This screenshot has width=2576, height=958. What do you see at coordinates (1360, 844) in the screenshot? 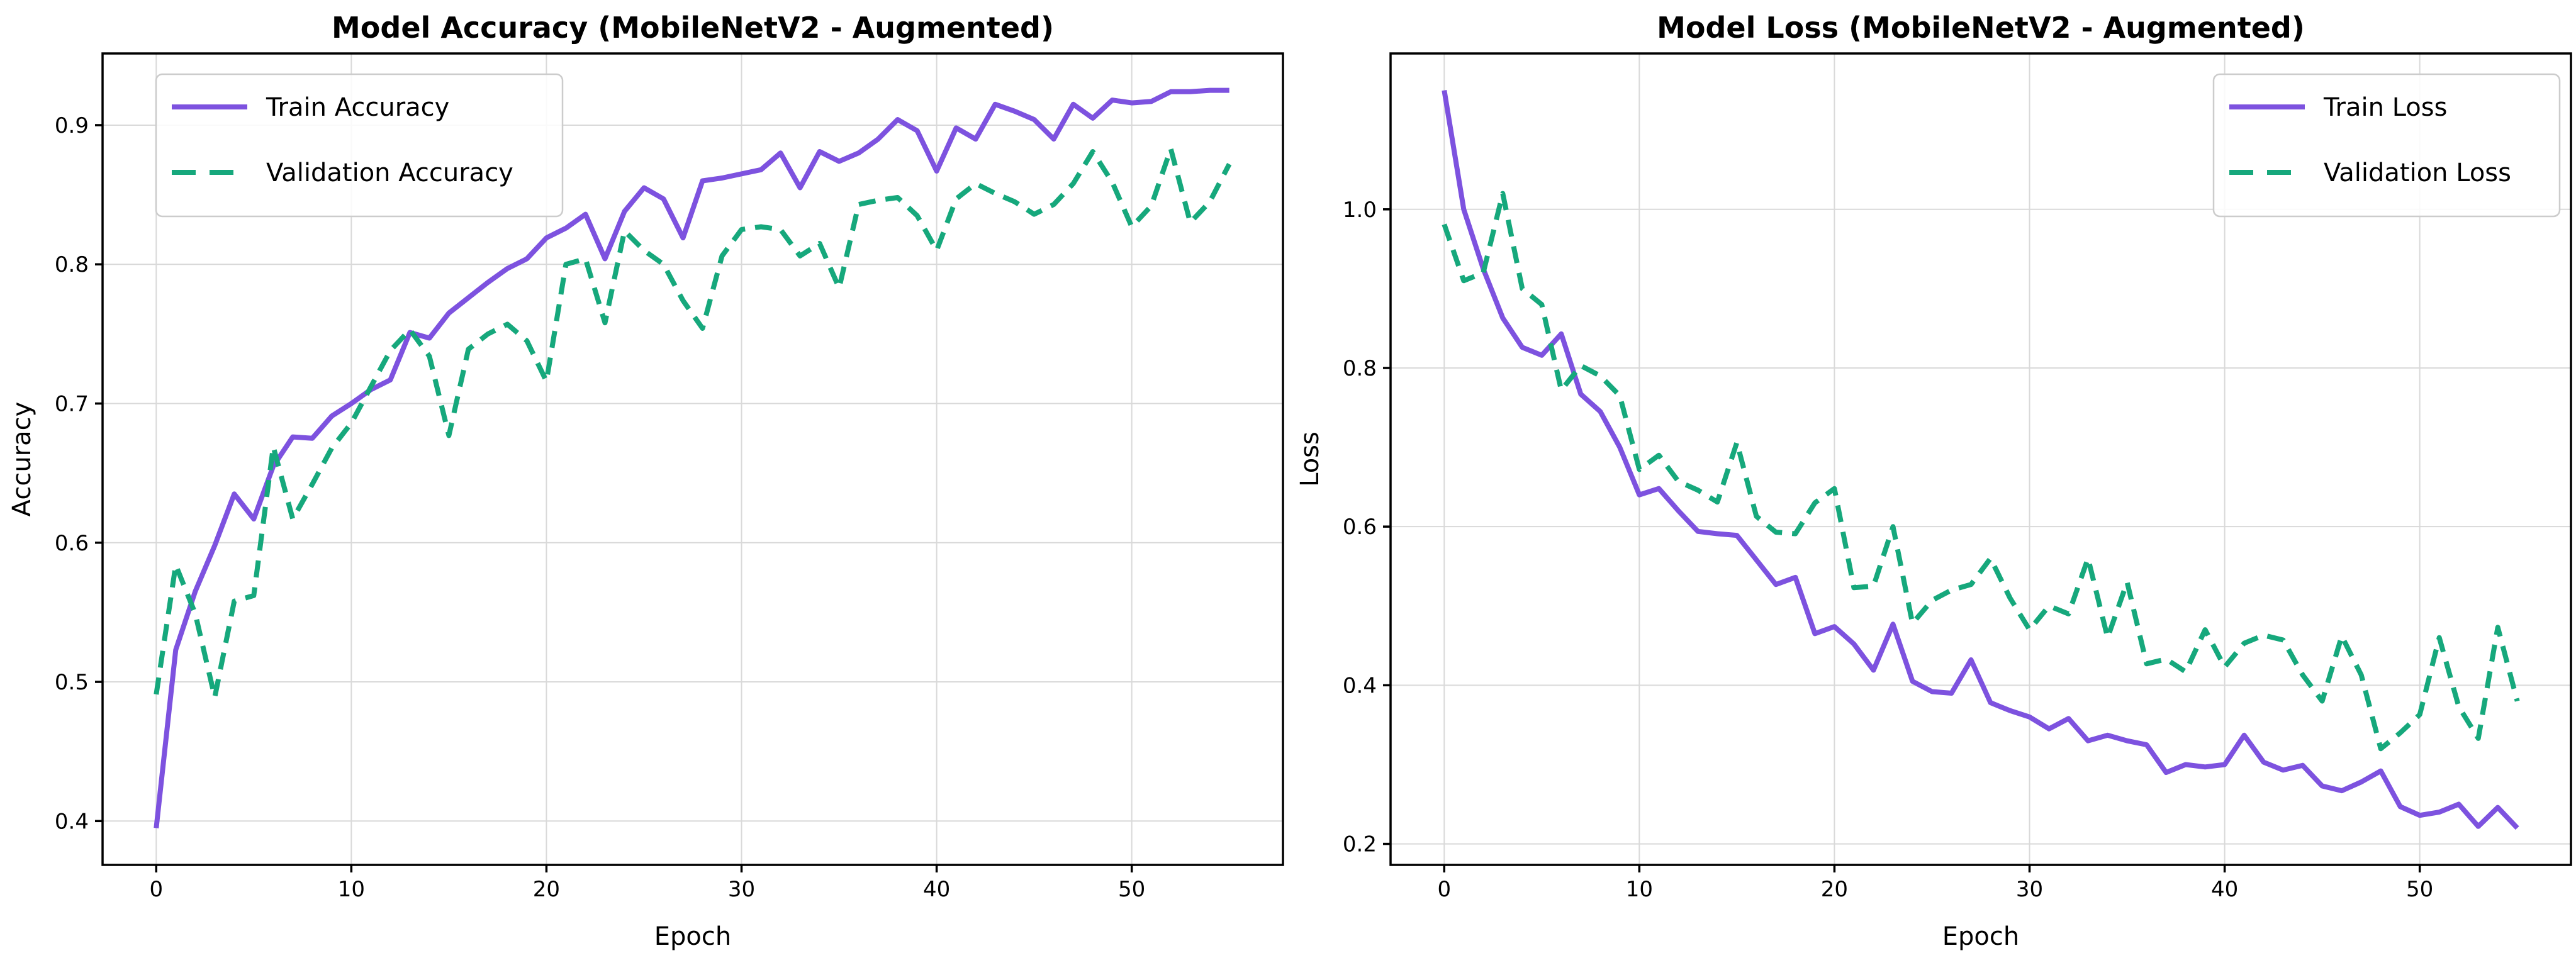
I see `y-tick-label: 0.2` at bounding box center [1360, 844].